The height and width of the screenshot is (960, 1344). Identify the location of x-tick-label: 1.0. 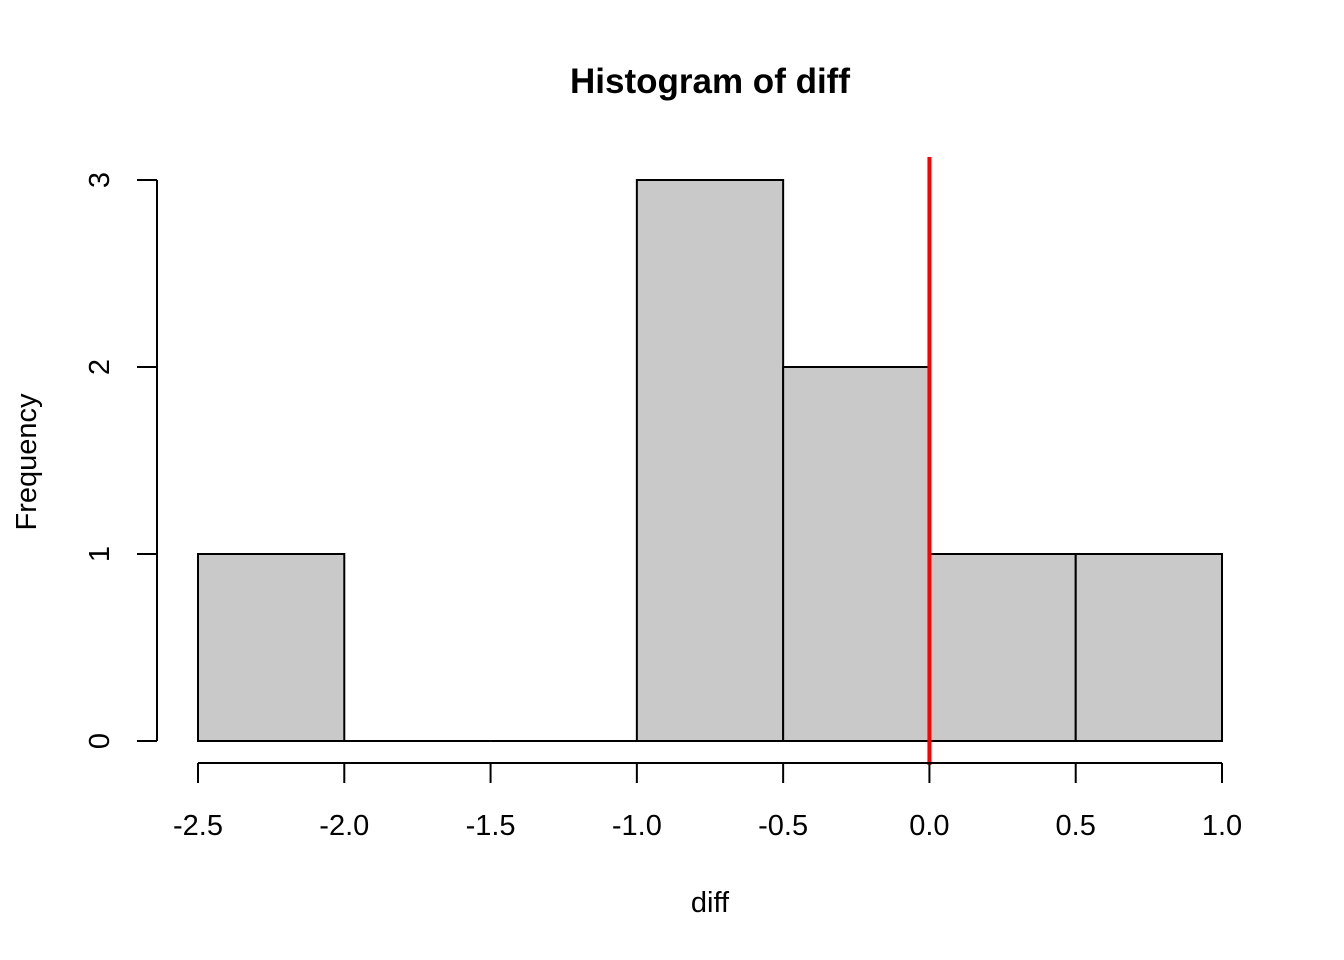
(1222, 826).